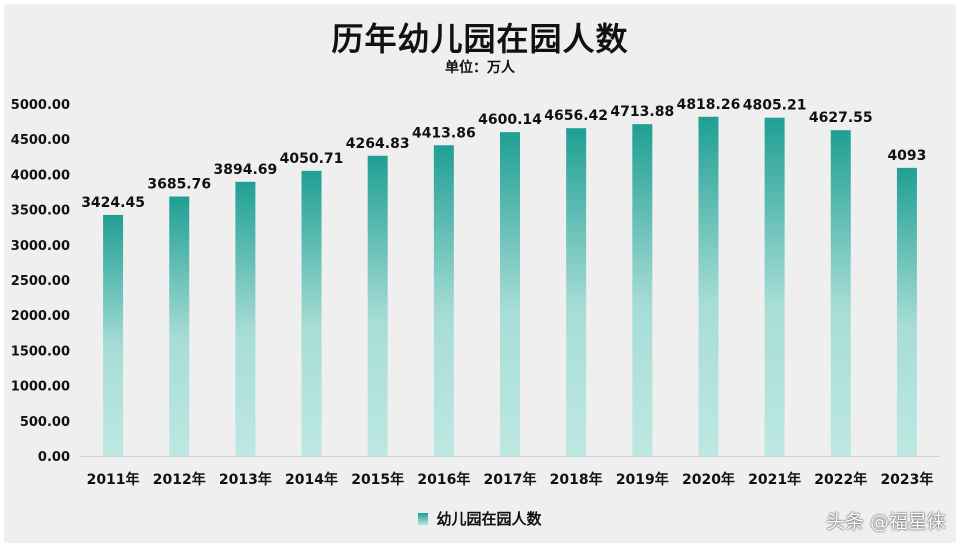  Describe the element at coordinates (480, 68) in the screenshot. I see `chart-subtitle: 单位：万人` at that location.